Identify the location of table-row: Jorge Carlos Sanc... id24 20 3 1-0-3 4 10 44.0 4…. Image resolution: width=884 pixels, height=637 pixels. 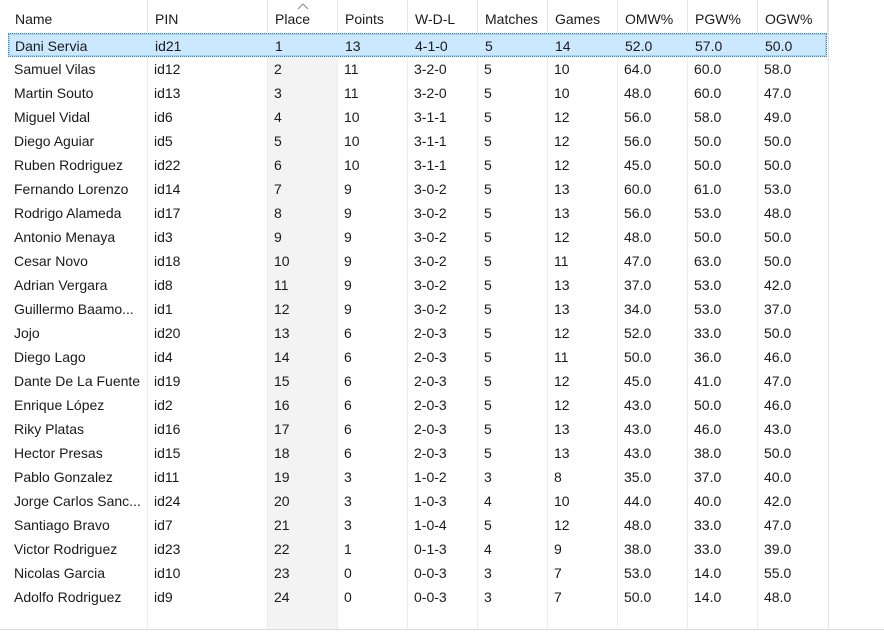
(417, 501).